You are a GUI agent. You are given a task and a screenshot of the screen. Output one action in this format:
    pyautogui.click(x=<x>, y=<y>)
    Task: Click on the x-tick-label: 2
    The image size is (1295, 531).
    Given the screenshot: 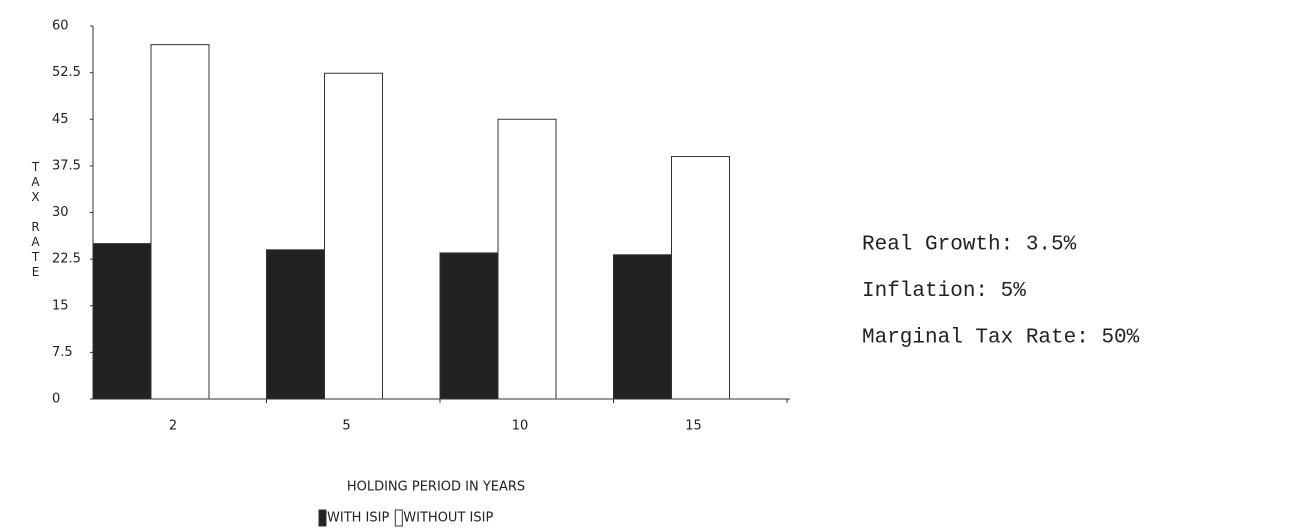 What is the action you would take?
    pyautogui.click(x=173, y=426)
    